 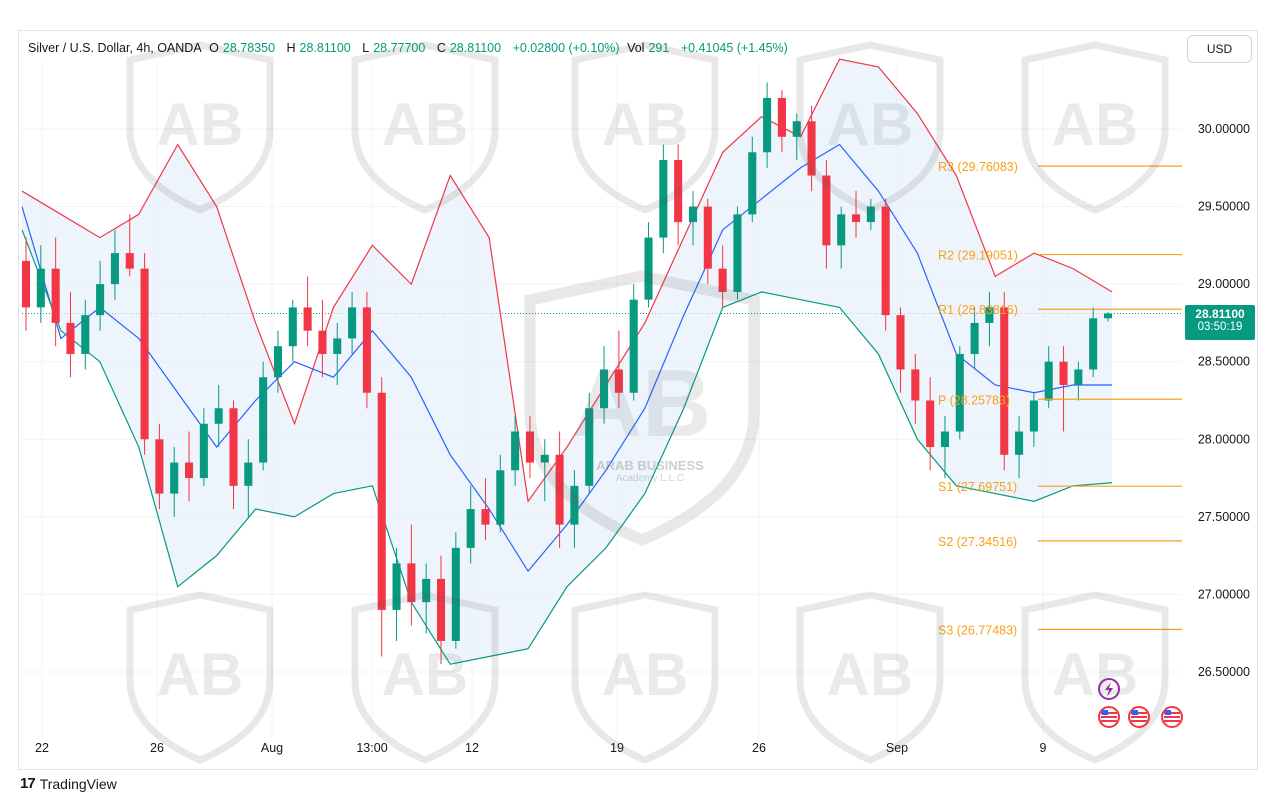 What do you see at coordinates (1224, 207) in the screenshot?
I see `y-tick-label: 29.50000` at bounding box center [1224, 207].